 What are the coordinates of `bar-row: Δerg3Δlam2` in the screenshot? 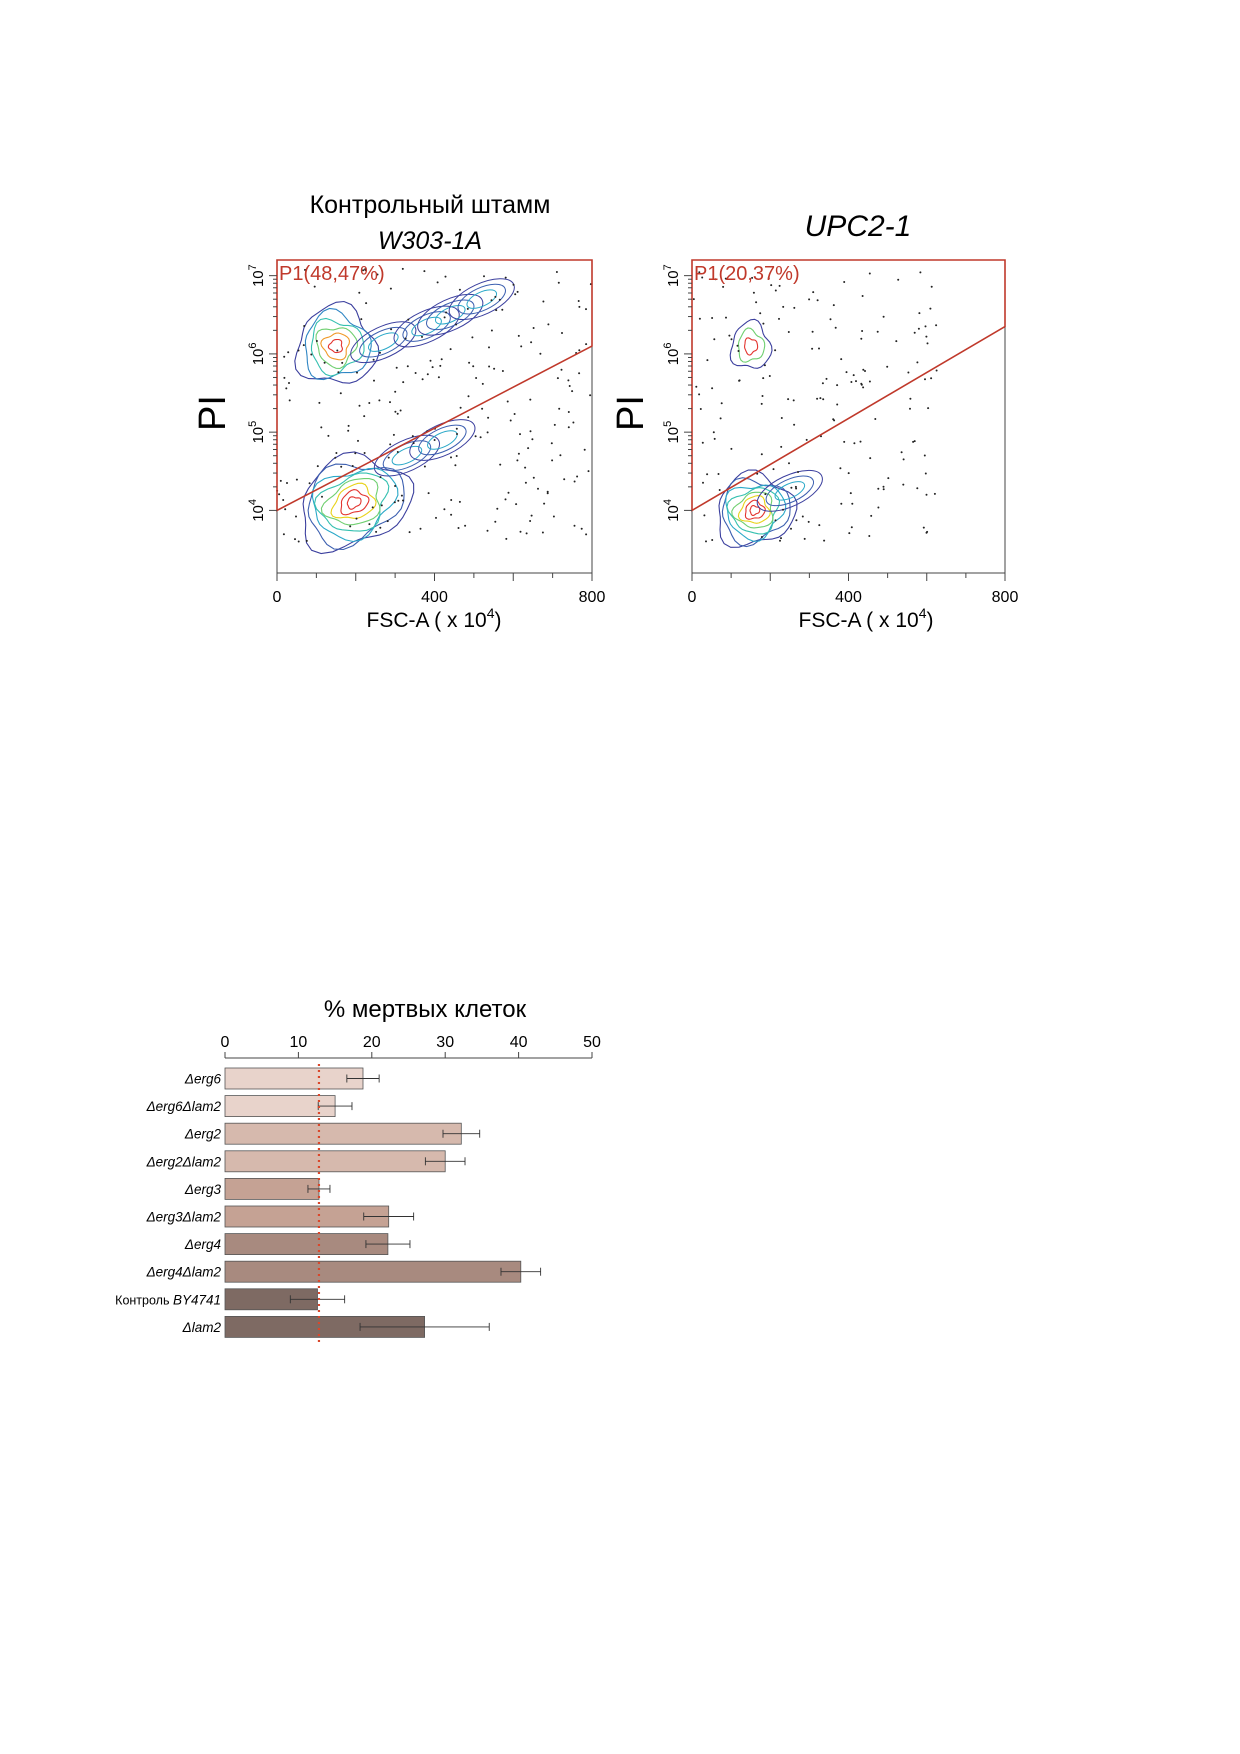 It's located at (280, 1216).